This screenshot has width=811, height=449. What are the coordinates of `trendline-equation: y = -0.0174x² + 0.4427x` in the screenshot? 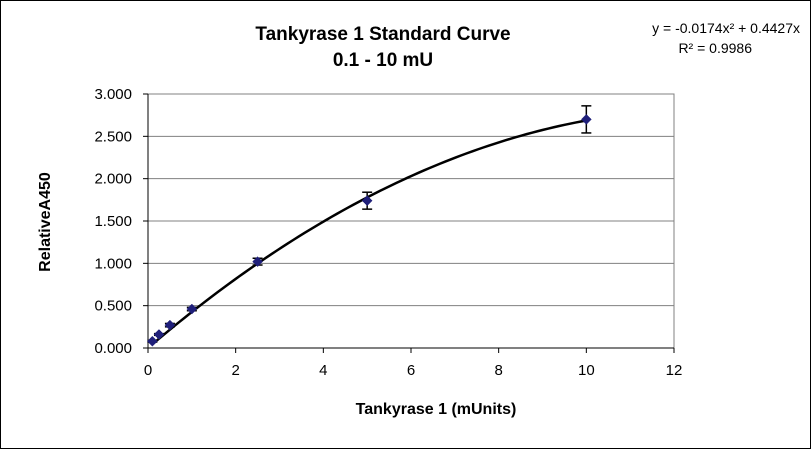 It's located at (726, 28).